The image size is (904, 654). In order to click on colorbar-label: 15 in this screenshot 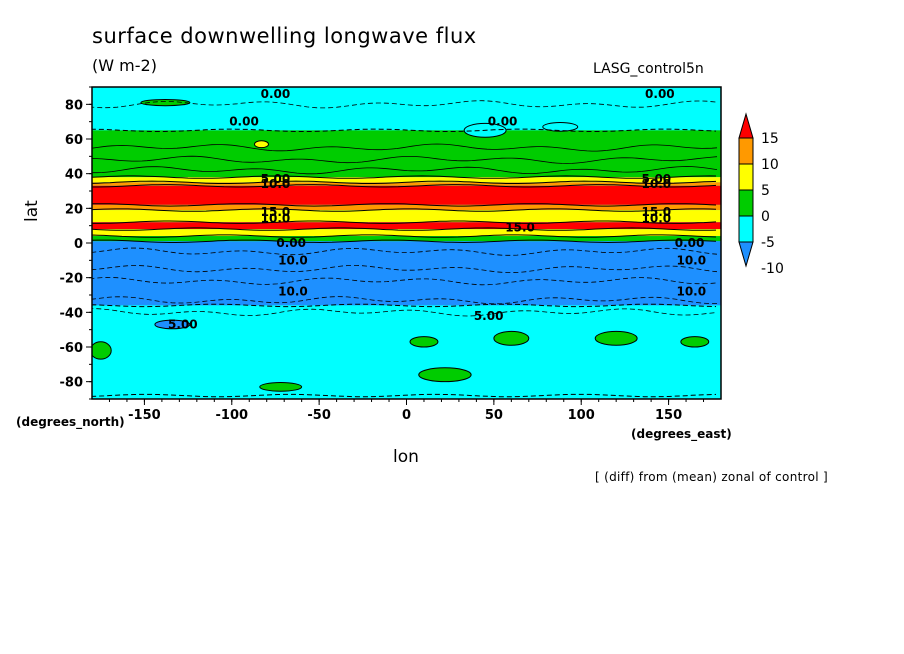, I will do `click(770, 139)`.